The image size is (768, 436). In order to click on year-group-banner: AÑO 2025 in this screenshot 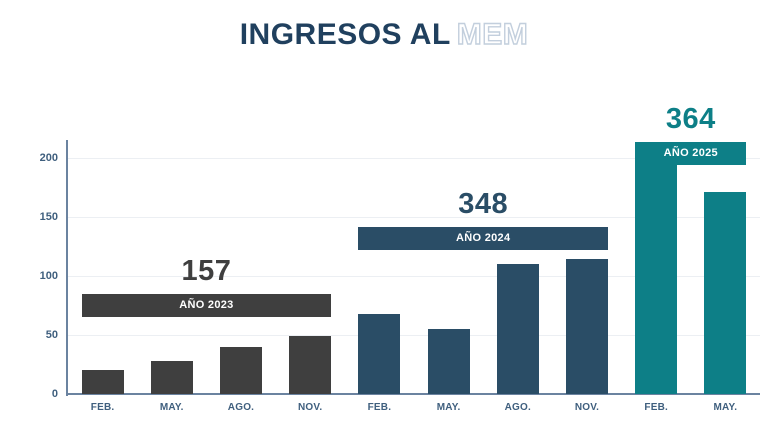, I will do `click(691, 153)`.